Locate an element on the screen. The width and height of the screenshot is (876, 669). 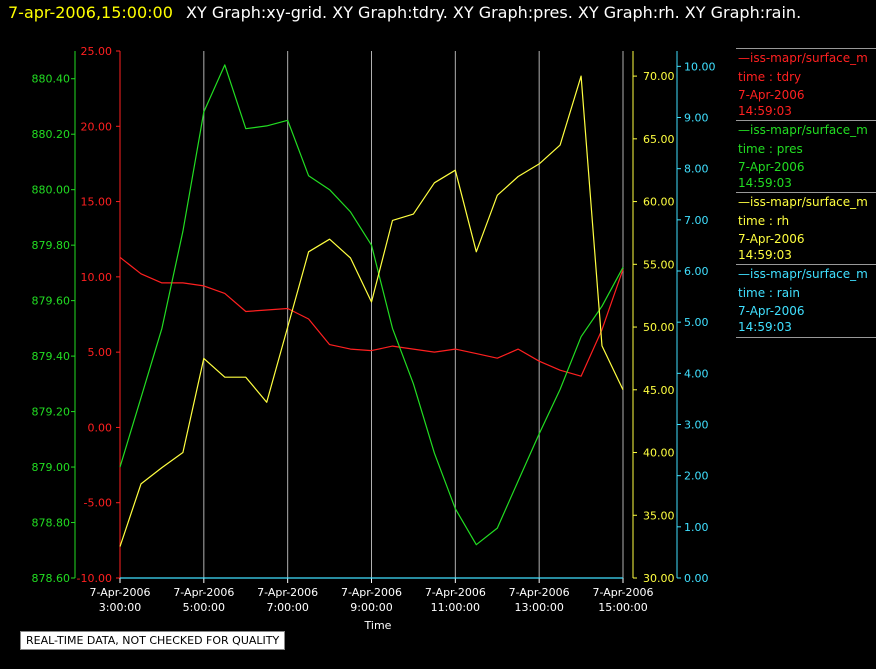
rh-tick-label: 60.00 is located at coordinates (659, 202).